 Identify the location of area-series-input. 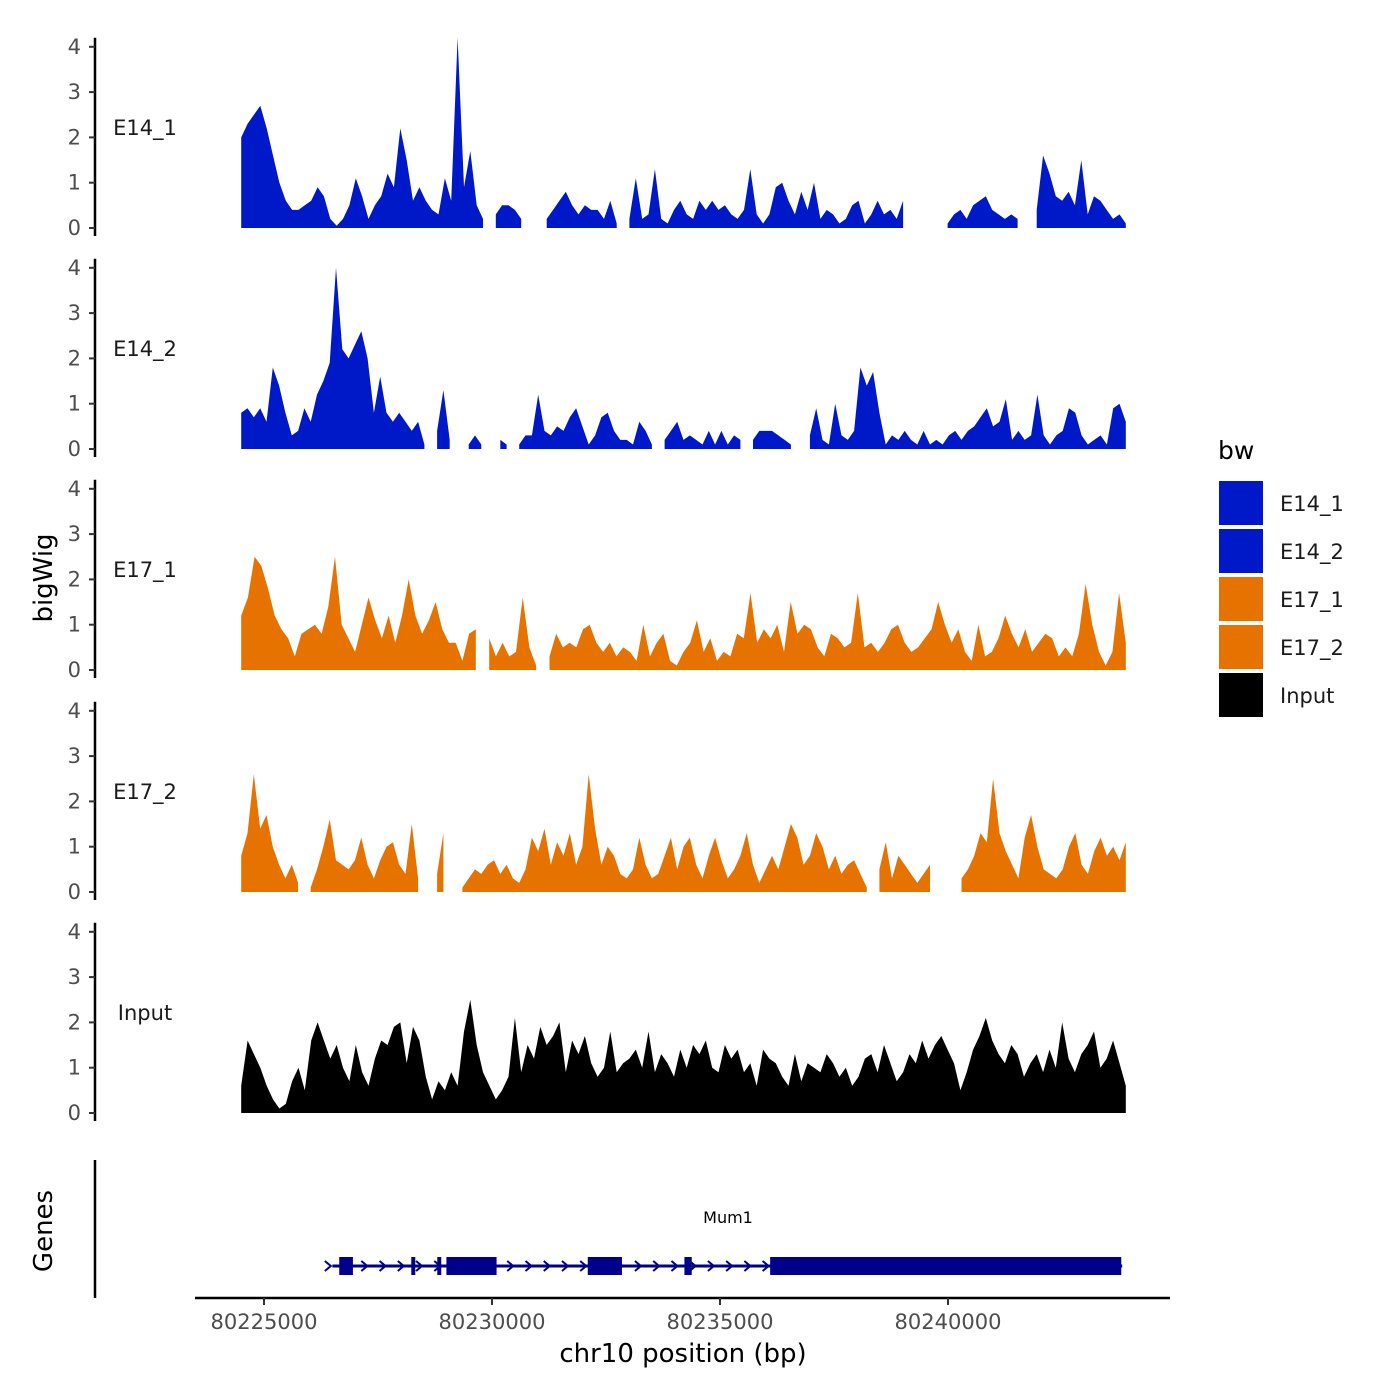
(683, 1056).